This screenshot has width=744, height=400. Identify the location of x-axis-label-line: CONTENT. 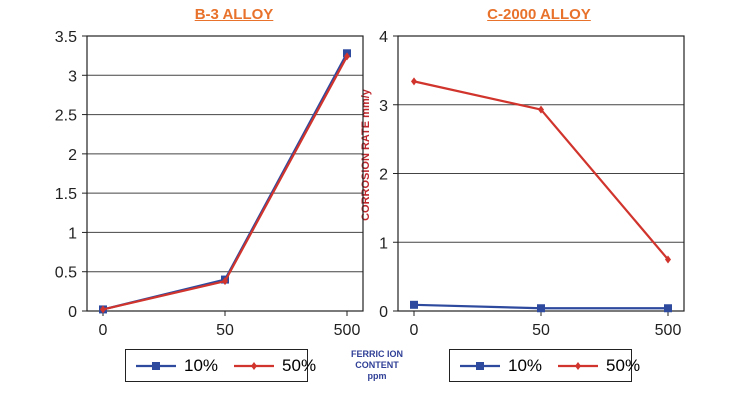
(377, 365).